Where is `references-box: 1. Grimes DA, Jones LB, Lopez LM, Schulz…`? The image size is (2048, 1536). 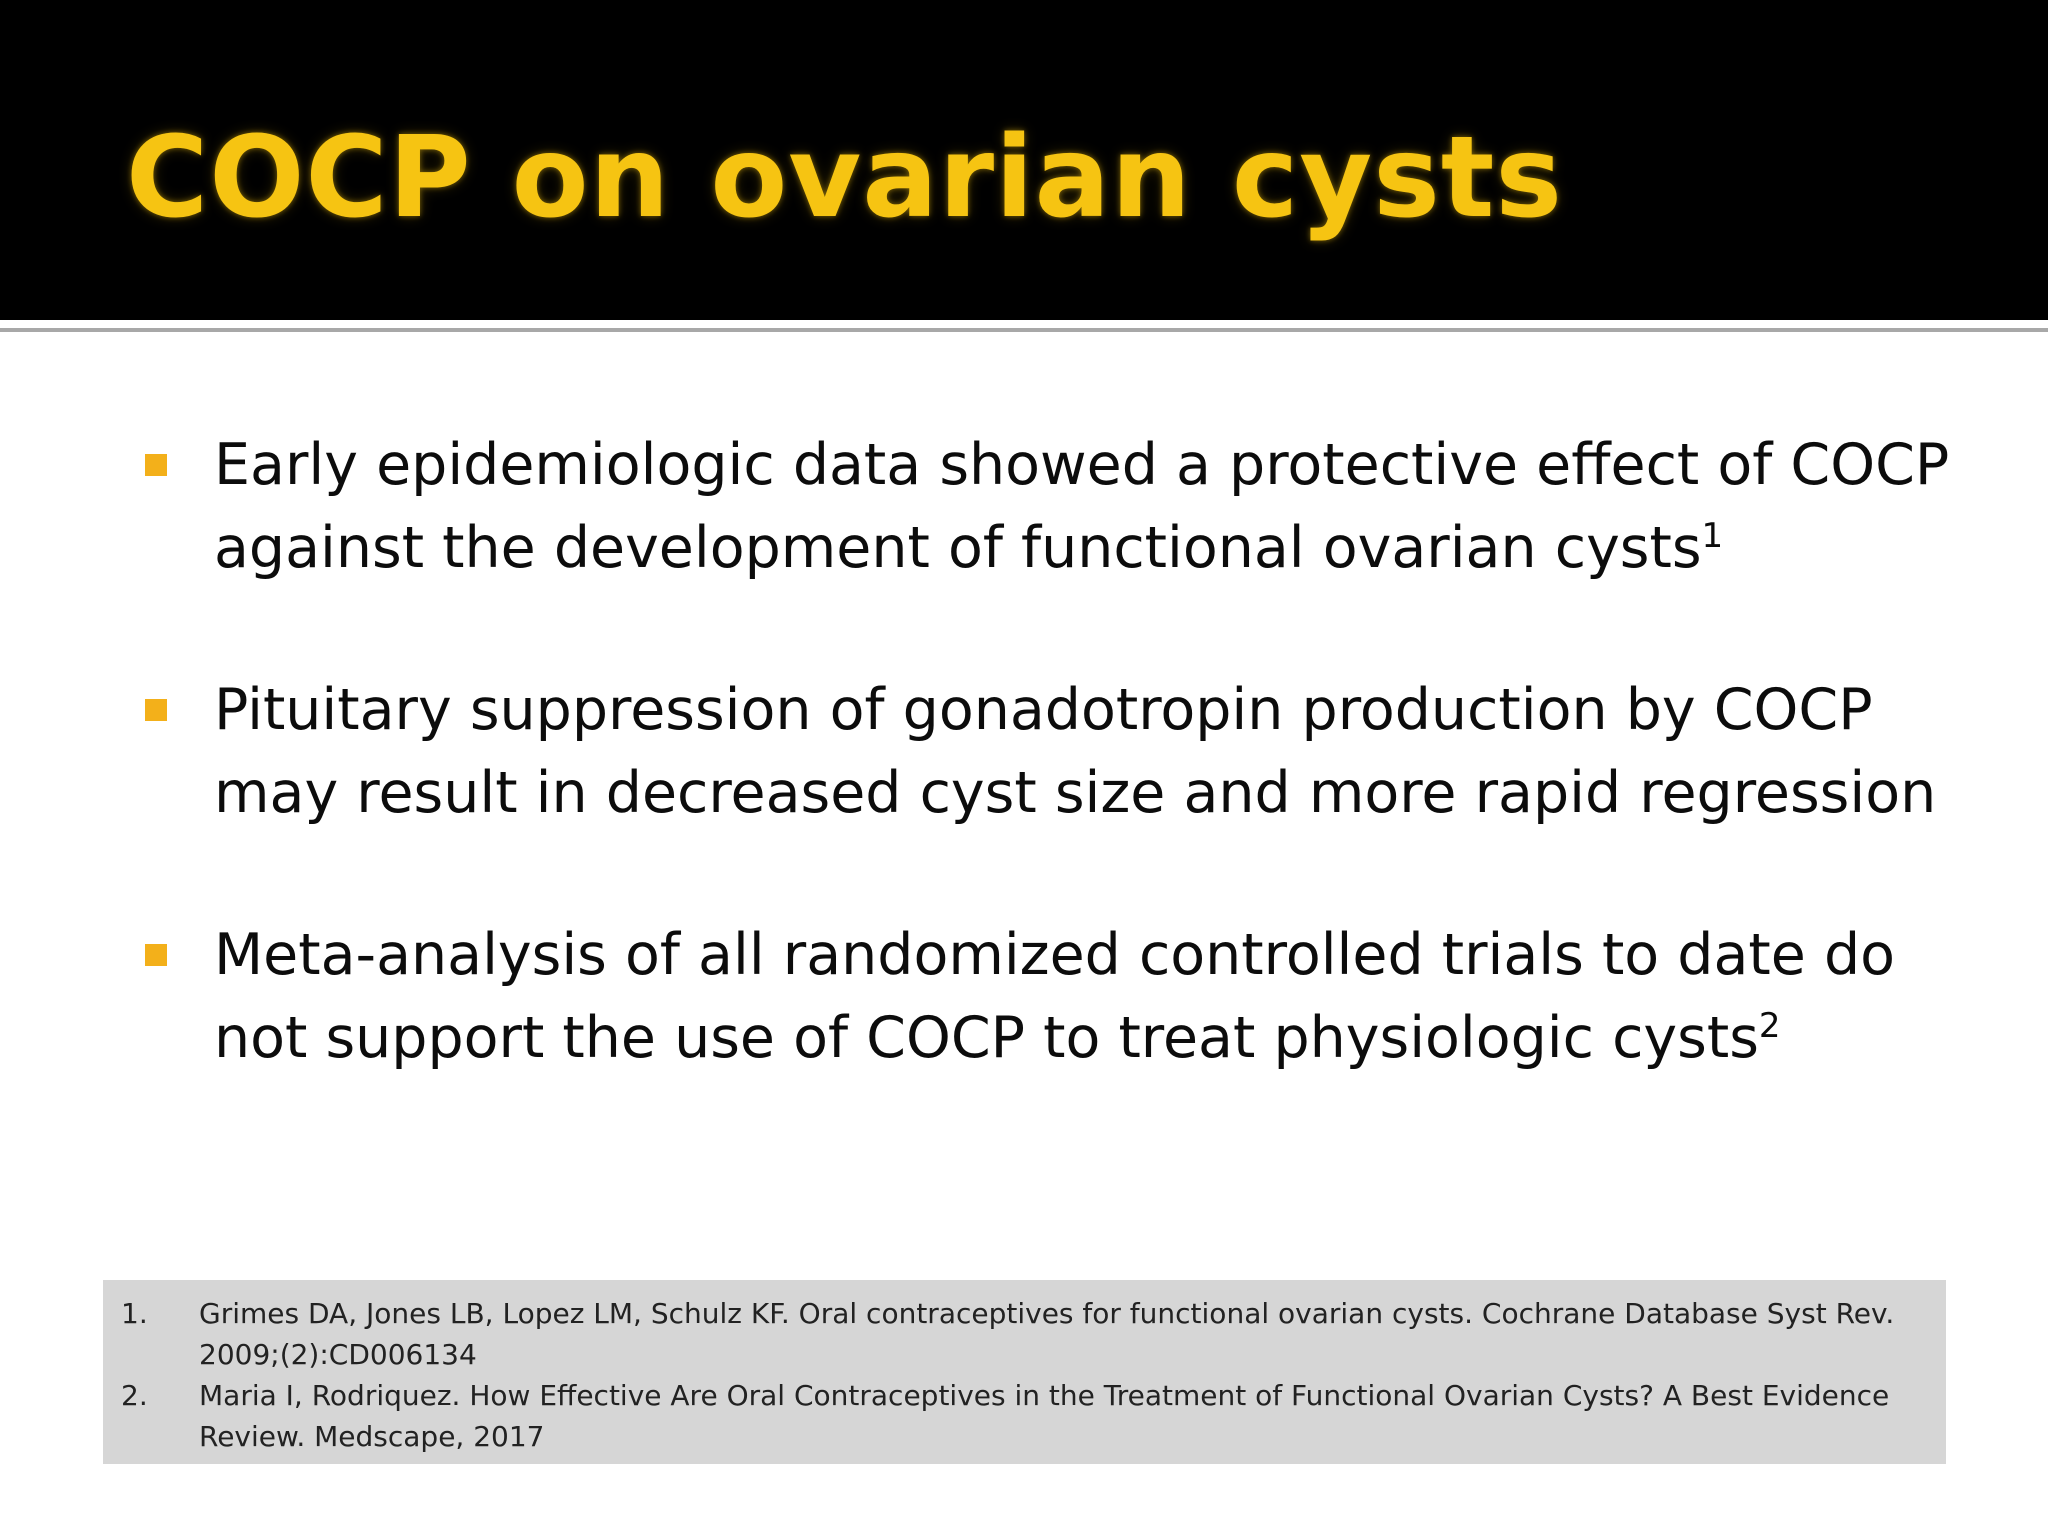
references-box: 1. Grimes DA, Jones LB, Lopez LM, Schulz… is located at coordinates (1024, 1372).